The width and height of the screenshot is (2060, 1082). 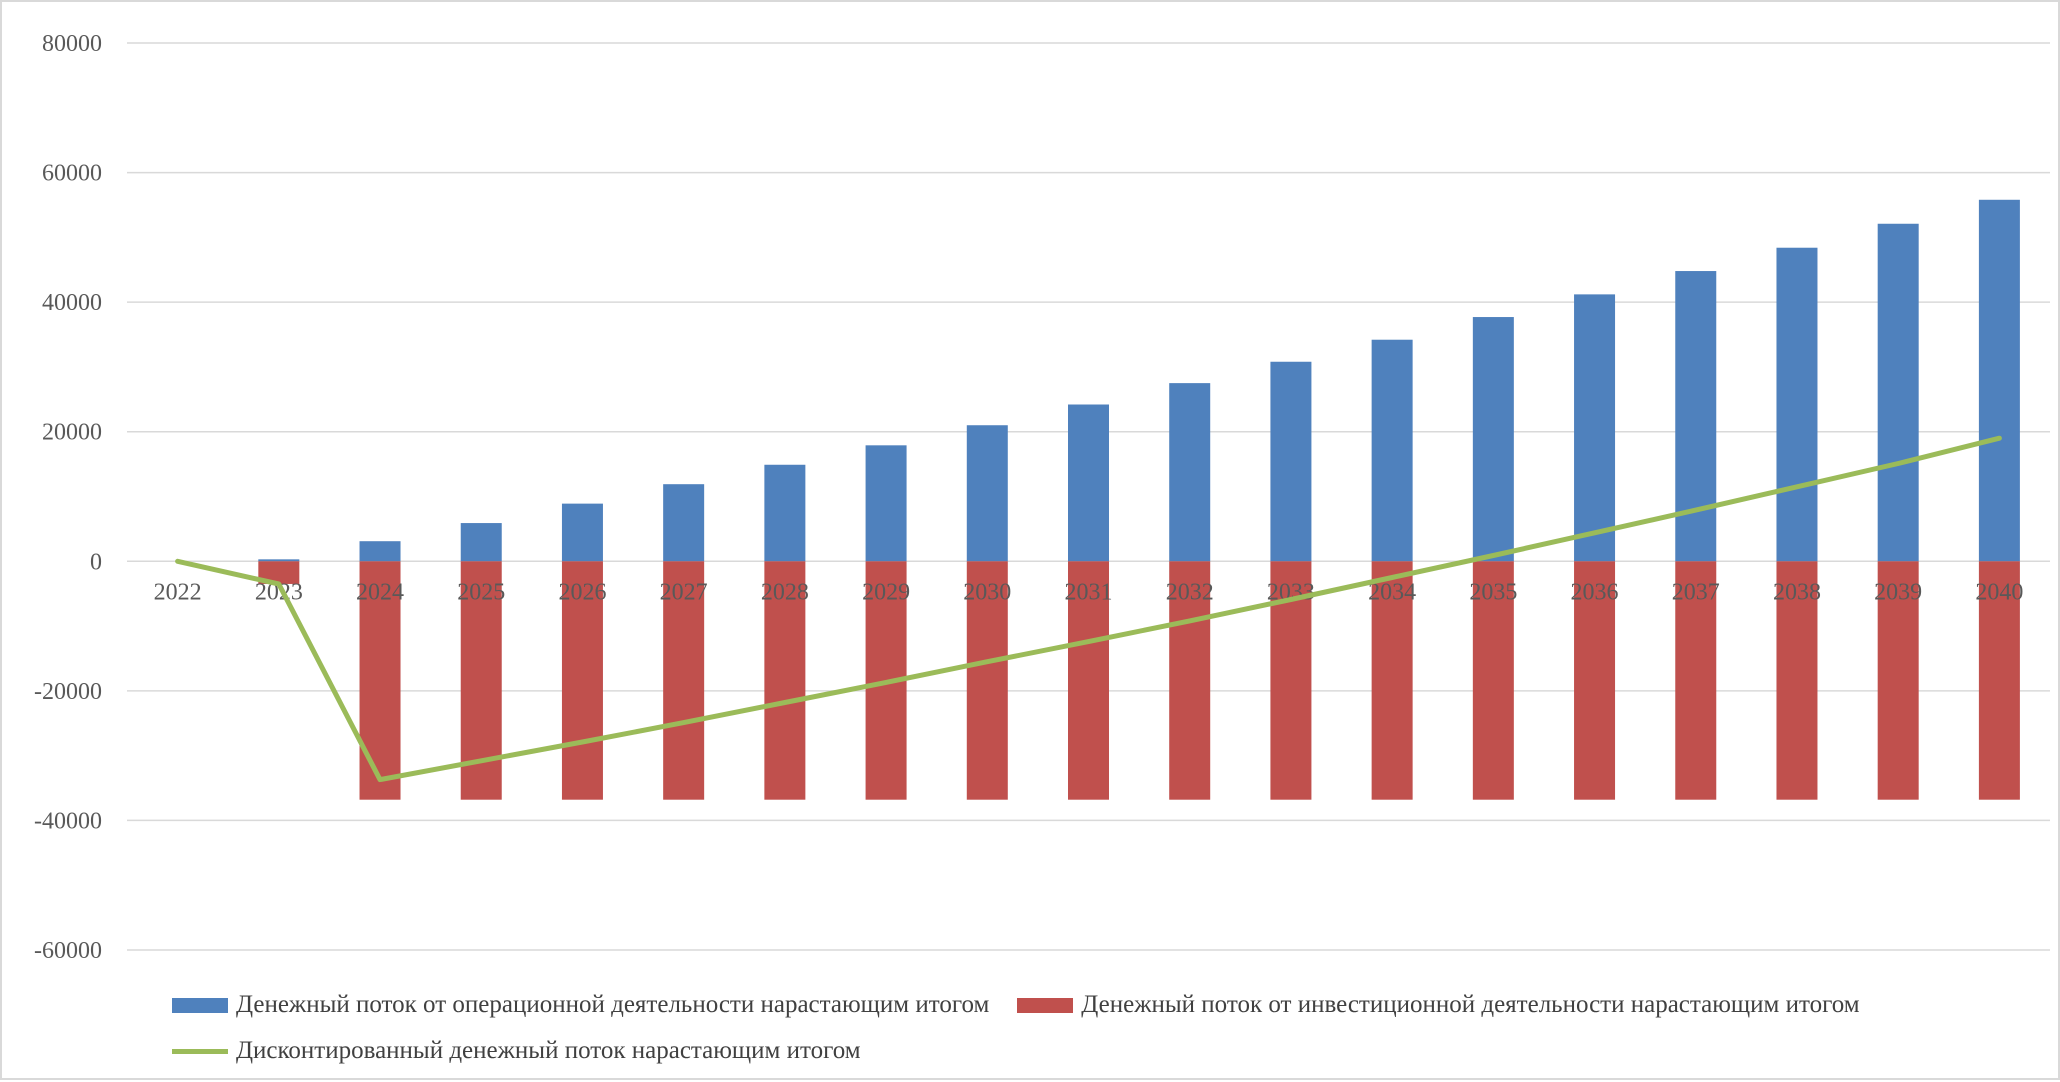 What do you see at coordinates (178, 592) in the screenshot?
I see `x-tick-label: 2022` at bounding box center [178, 592].